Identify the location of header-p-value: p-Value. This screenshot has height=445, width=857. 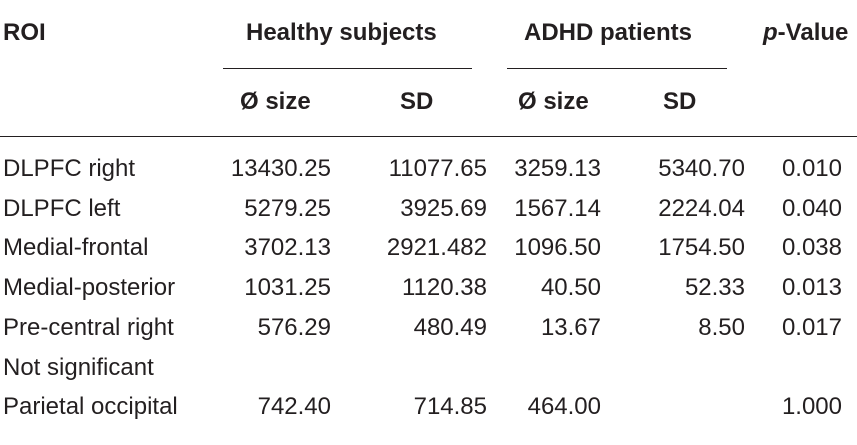
(805, 33).